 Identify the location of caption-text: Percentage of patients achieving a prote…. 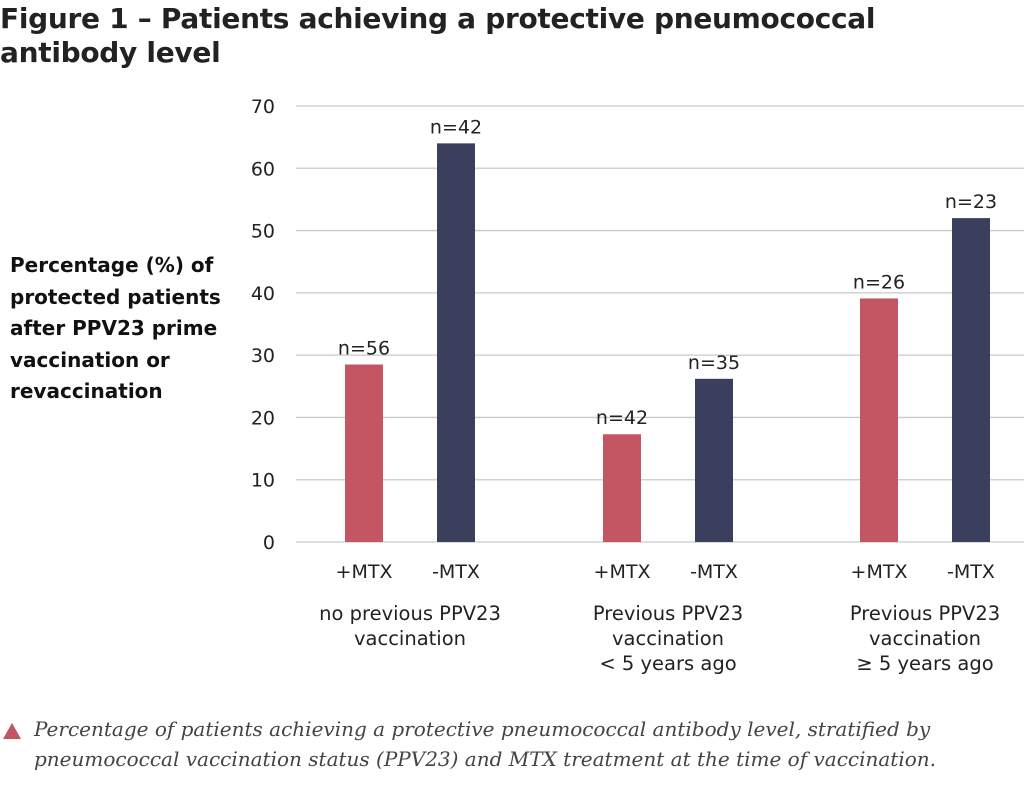
(485, 744).